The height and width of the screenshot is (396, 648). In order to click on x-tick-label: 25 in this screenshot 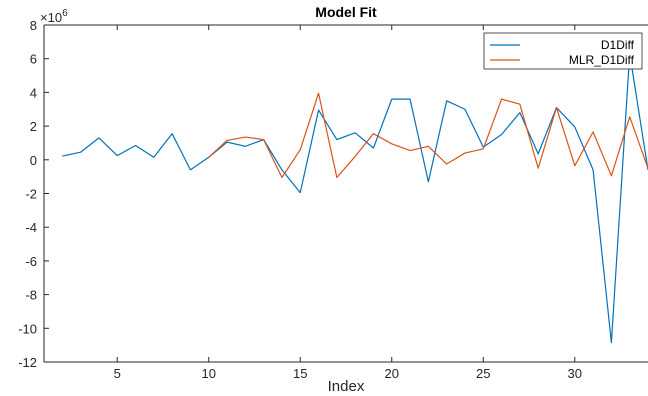, I will do `click(483, 373)`.